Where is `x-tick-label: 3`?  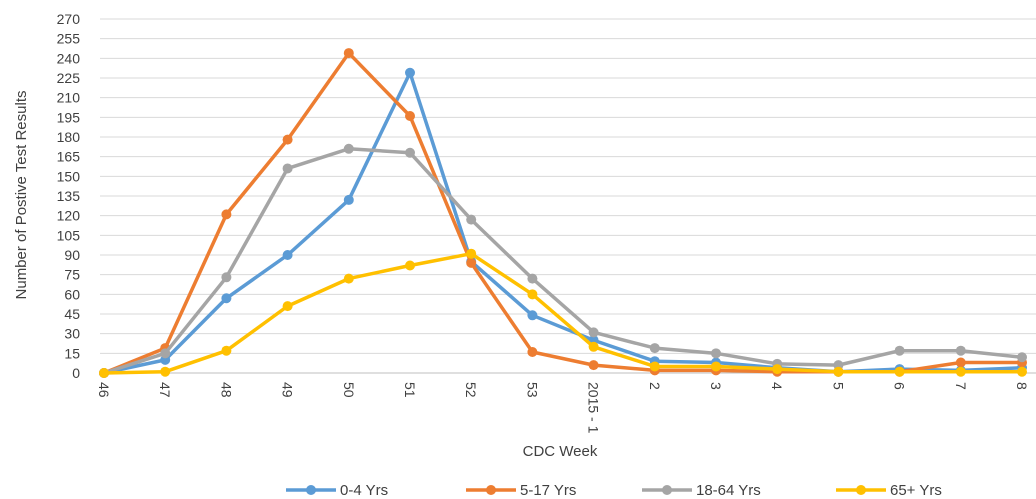 x-tick-label: 3 is located at coordinates (716, 386).